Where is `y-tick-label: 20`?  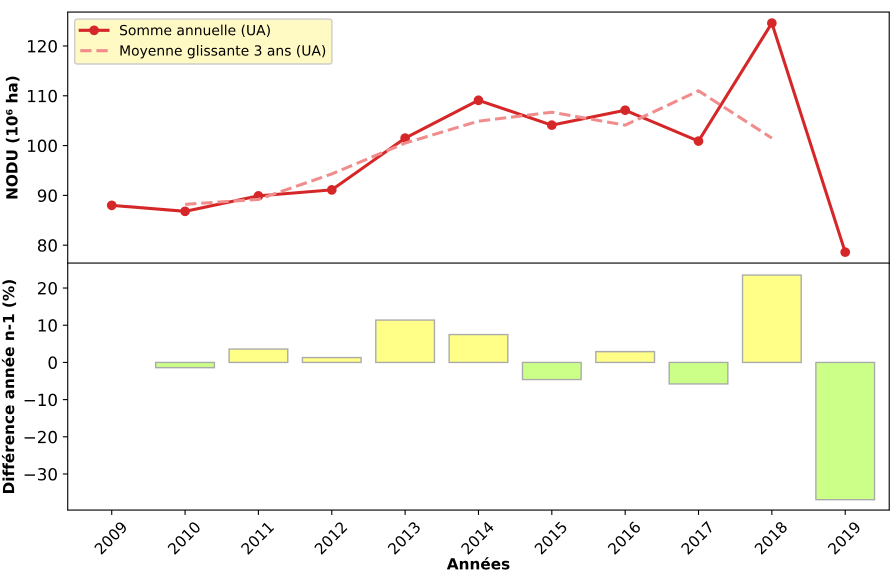 y-tick-label: 20 is located at coordinates (47, 288).